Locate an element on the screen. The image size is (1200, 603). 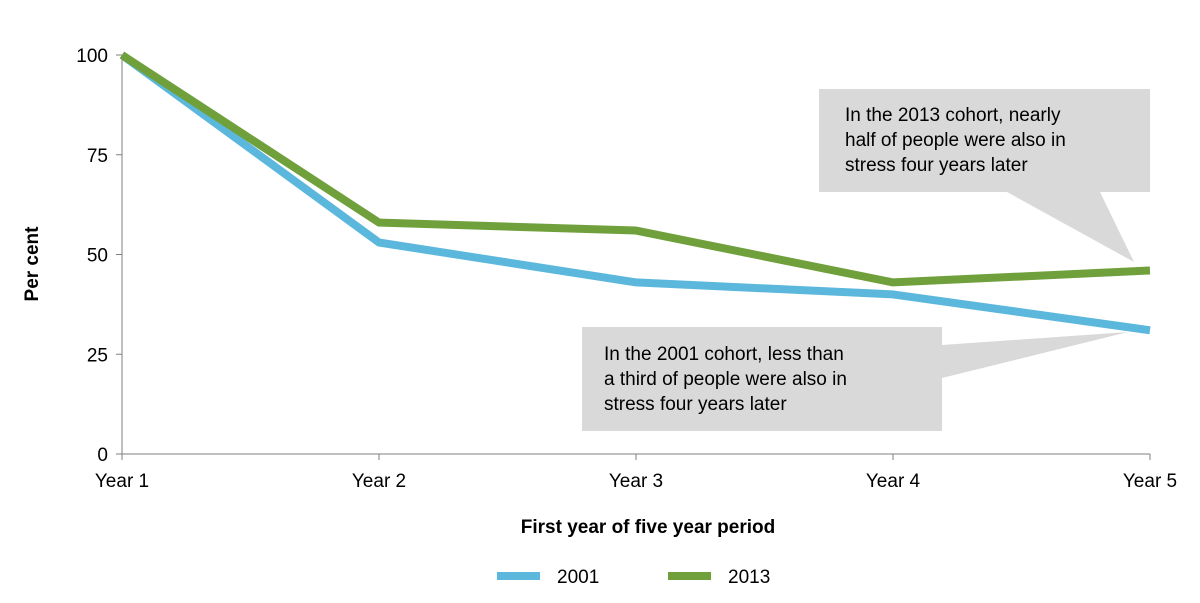
legend-label: 2001 is located at coordinates (578, 577).